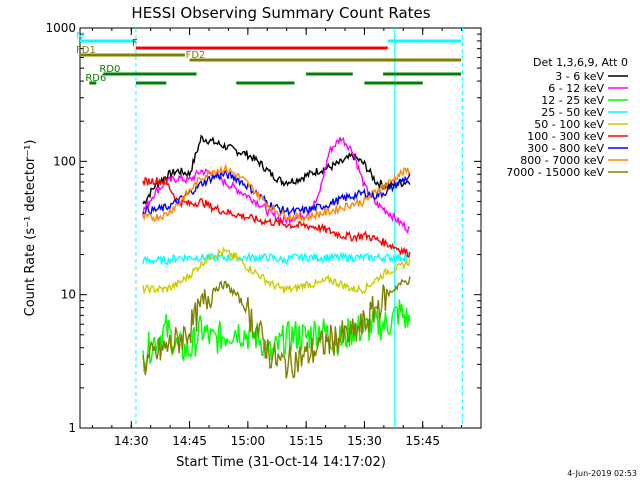  I want to click on legend-label: 7000 - 15000 keV, so click(555, 172).